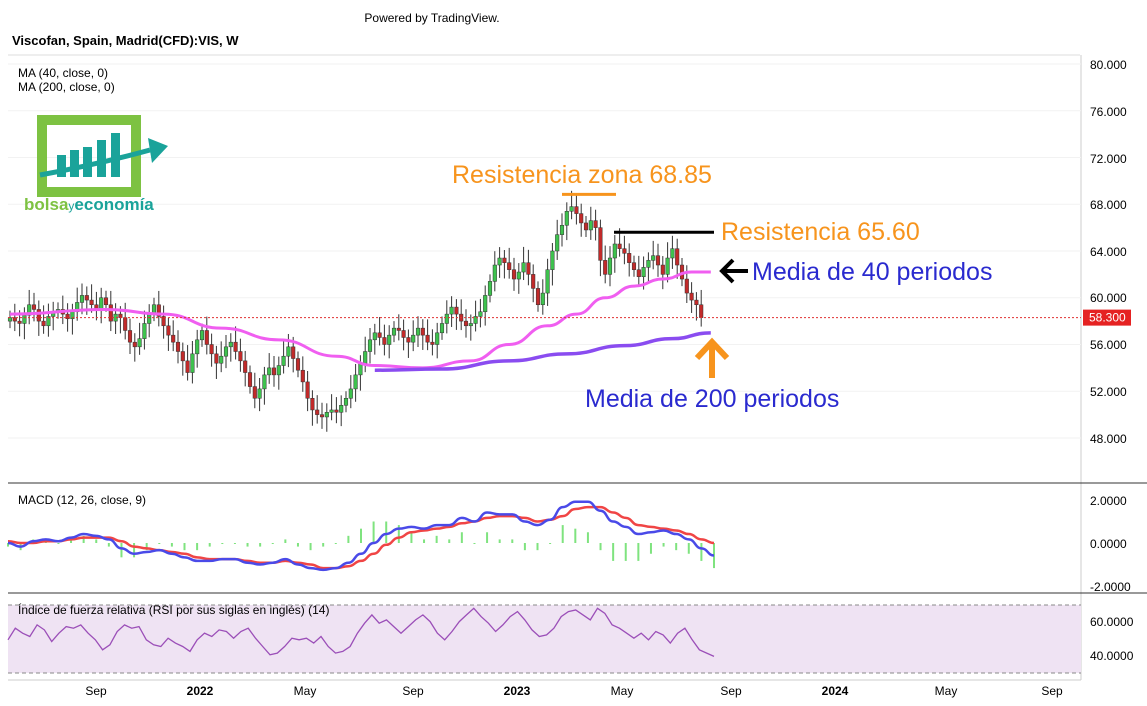 Image resolution: width=1147 pixels, height=706 pixels. I want to click on macd-tick: 0.0000, so click(1108, 544).